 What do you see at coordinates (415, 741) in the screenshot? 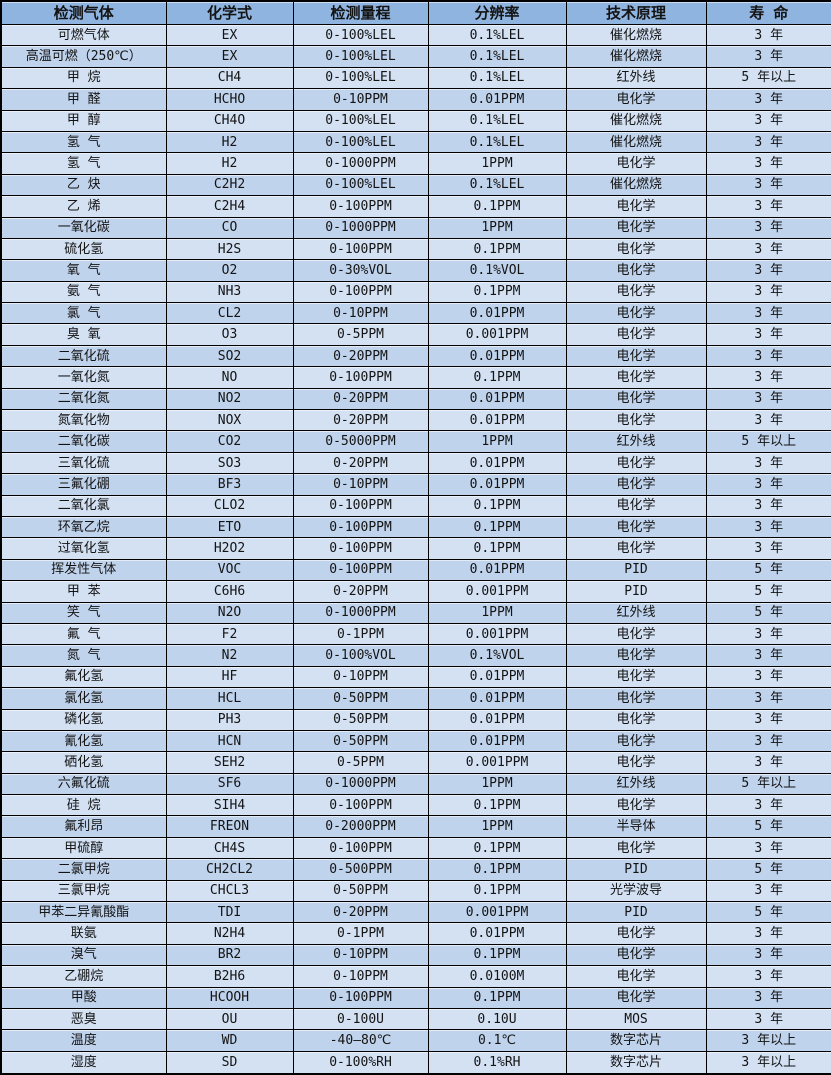
I see `table-row: 氰化氢 HCN 0-50PPM 0.01PPM 电化学 3 年` at bounding box center [415, 741].